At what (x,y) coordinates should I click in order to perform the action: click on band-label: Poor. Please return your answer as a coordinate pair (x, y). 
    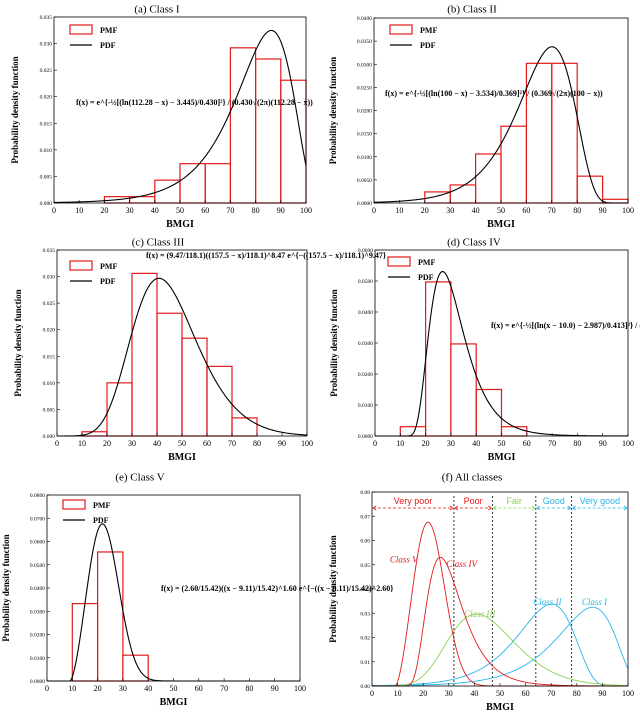
    Looking at the image, I should click on (473, 501).